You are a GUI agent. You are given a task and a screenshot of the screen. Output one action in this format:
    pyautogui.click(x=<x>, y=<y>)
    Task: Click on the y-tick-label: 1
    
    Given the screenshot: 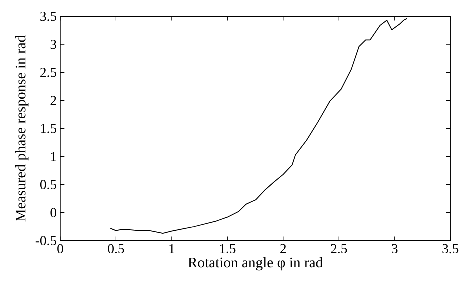 What is the action you would take?
    pyautogui.click(x=53, y=157)
    